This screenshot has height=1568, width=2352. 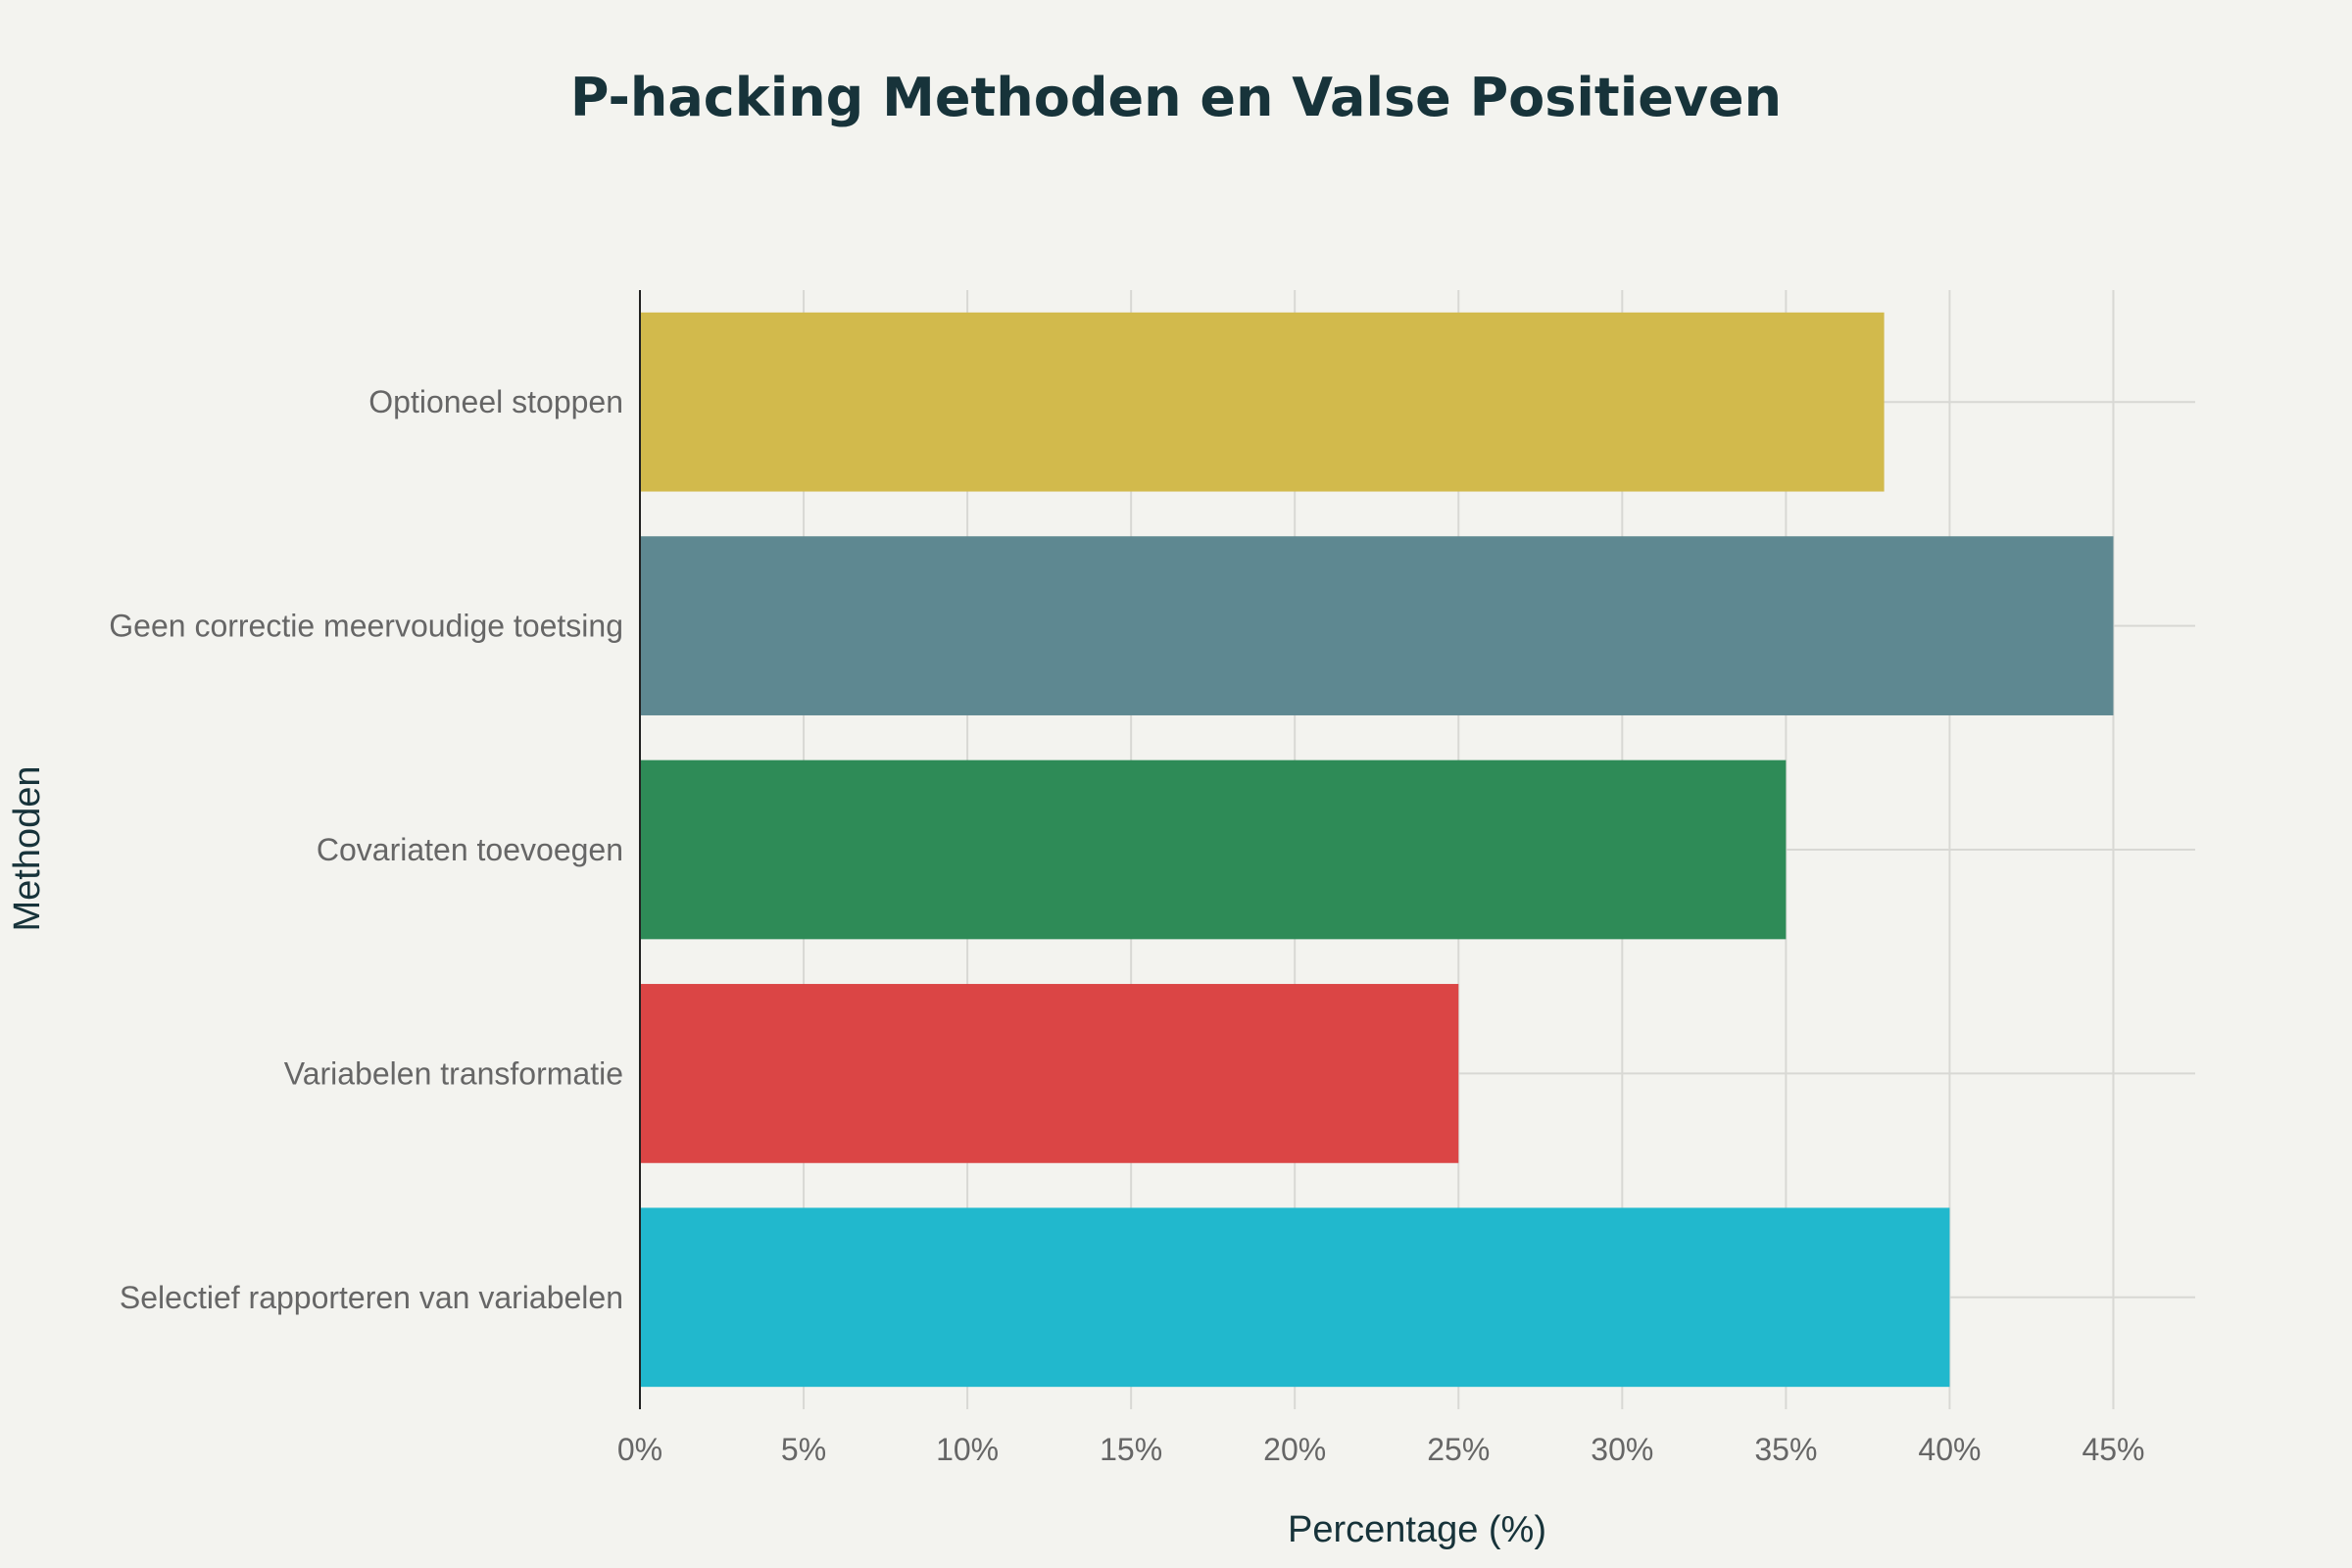 I want to click on x-tick-label: 5%, so click(x=803, y=1449).